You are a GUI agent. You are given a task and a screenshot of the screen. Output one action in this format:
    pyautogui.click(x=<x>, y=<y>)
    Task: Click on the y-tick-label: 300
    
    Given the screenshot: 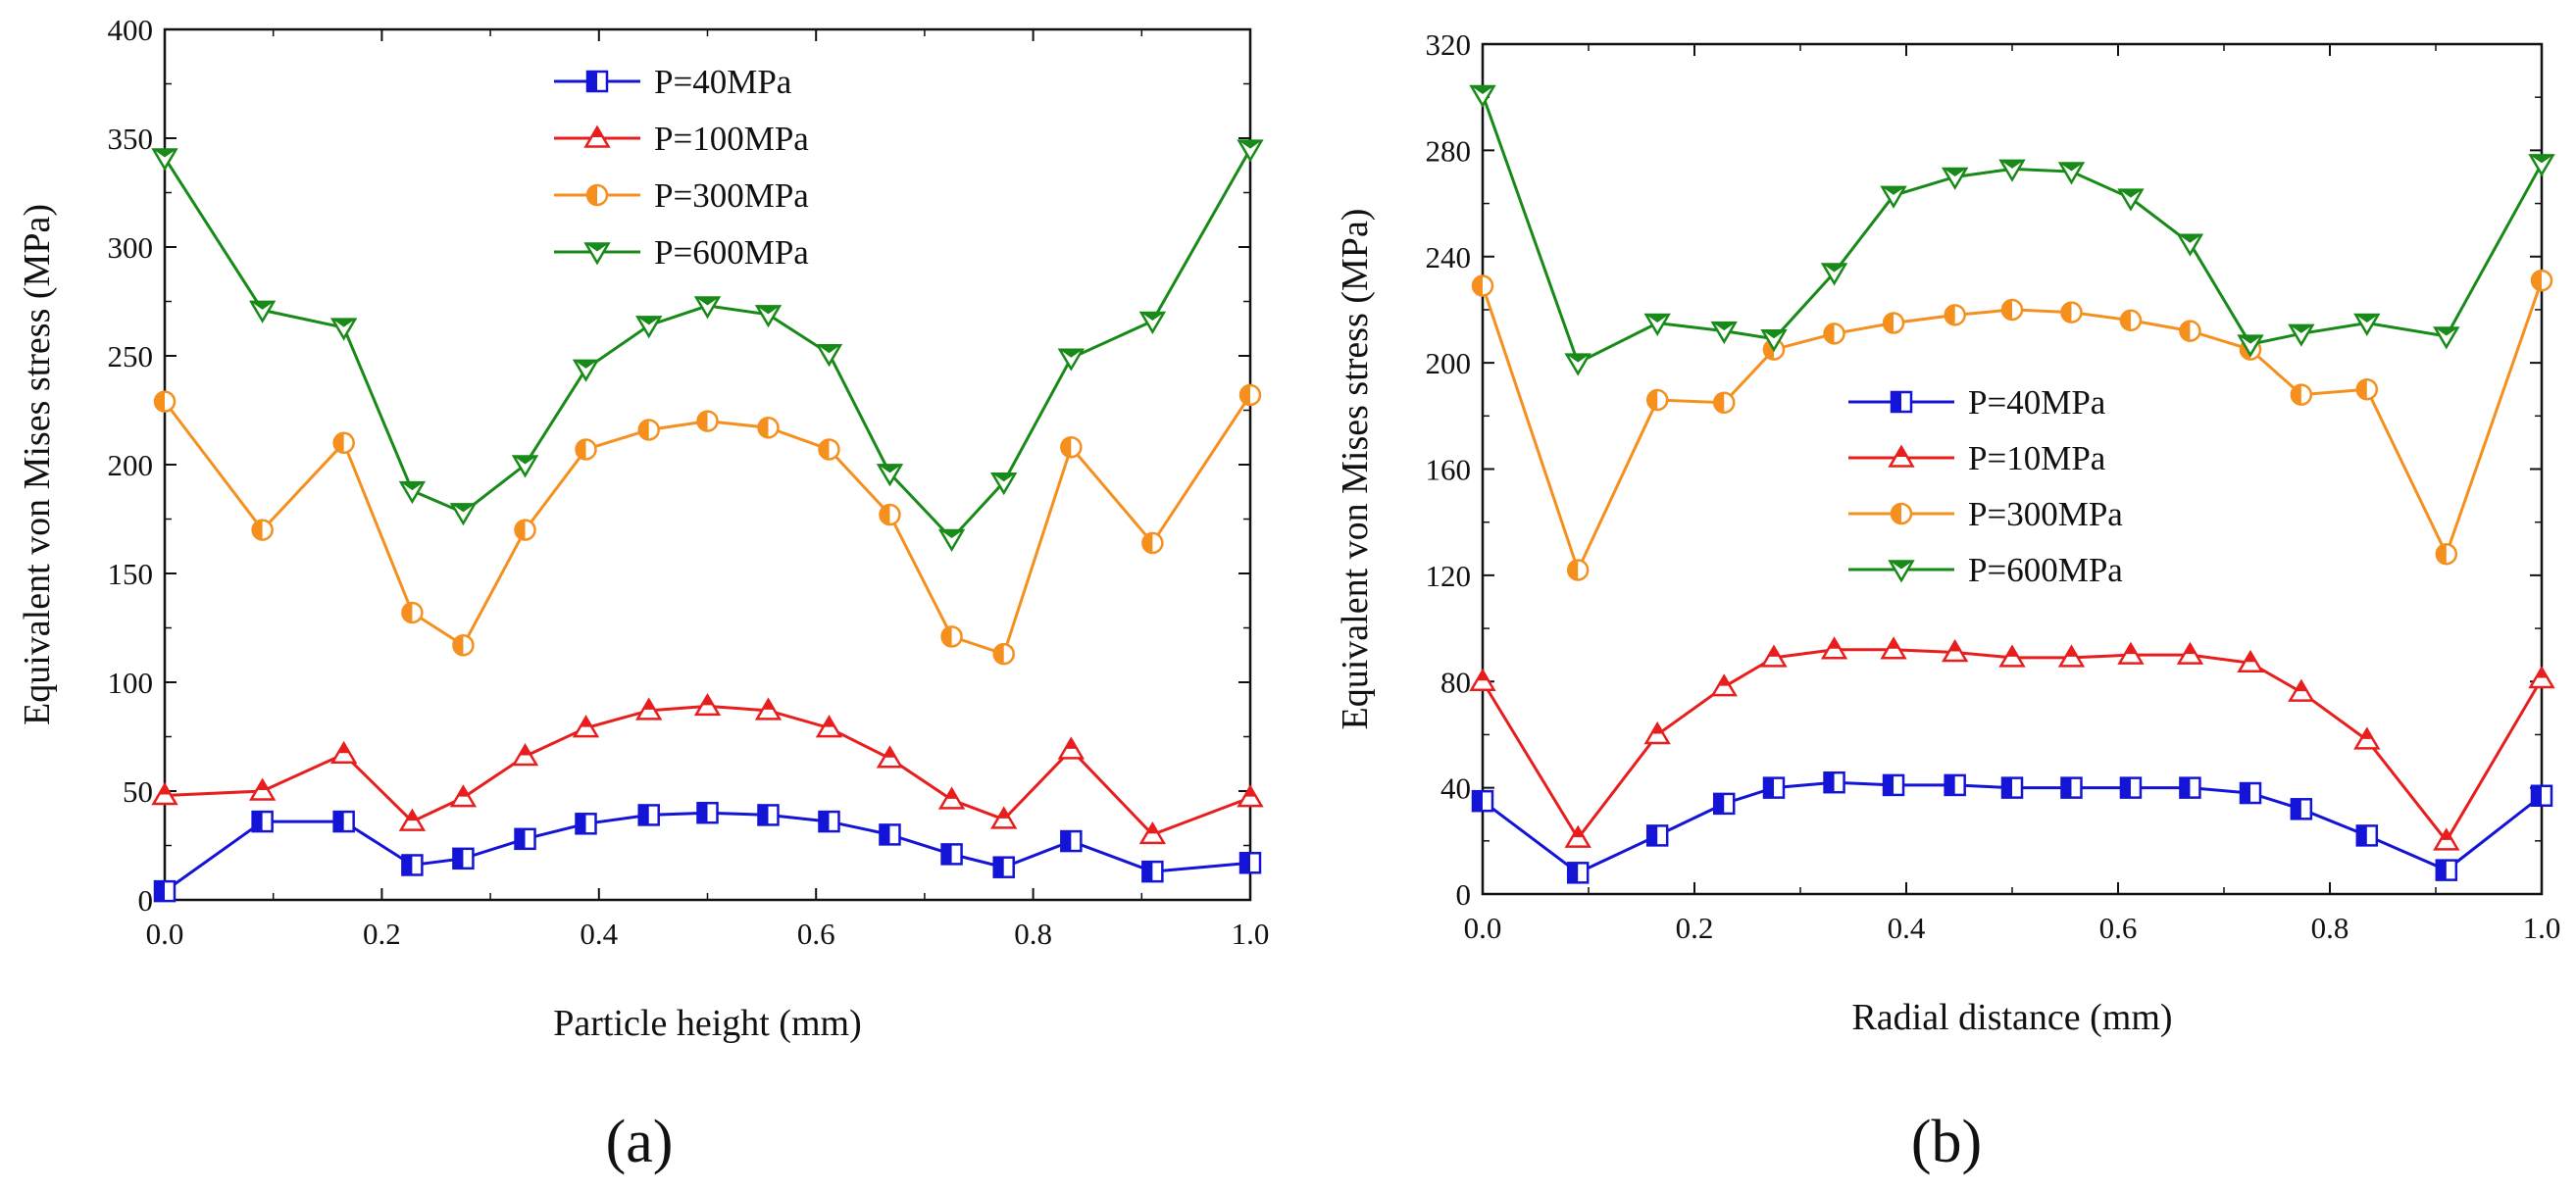 What is the action you would take?
    pyautogui.click(x=131, y=247)
    